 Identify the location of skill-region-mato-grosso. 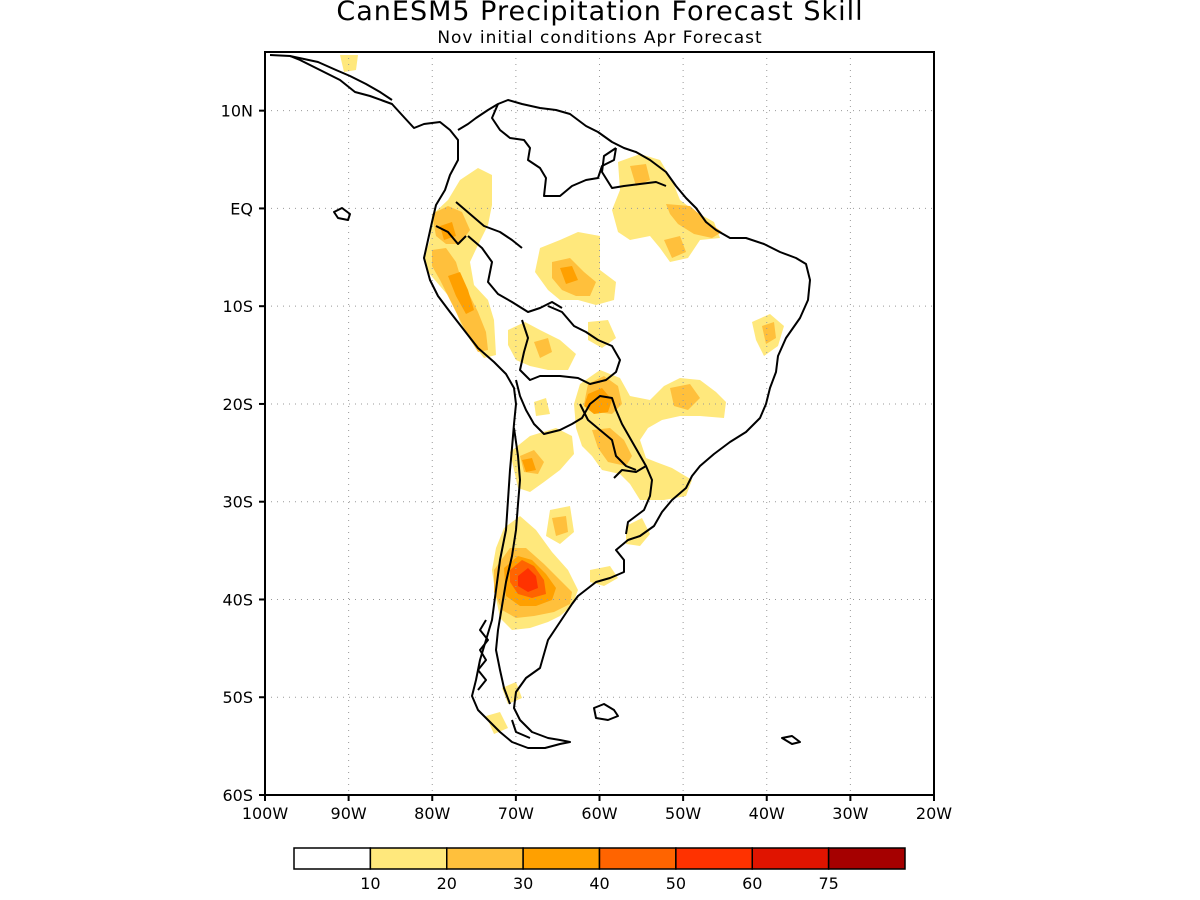
(685, 397).